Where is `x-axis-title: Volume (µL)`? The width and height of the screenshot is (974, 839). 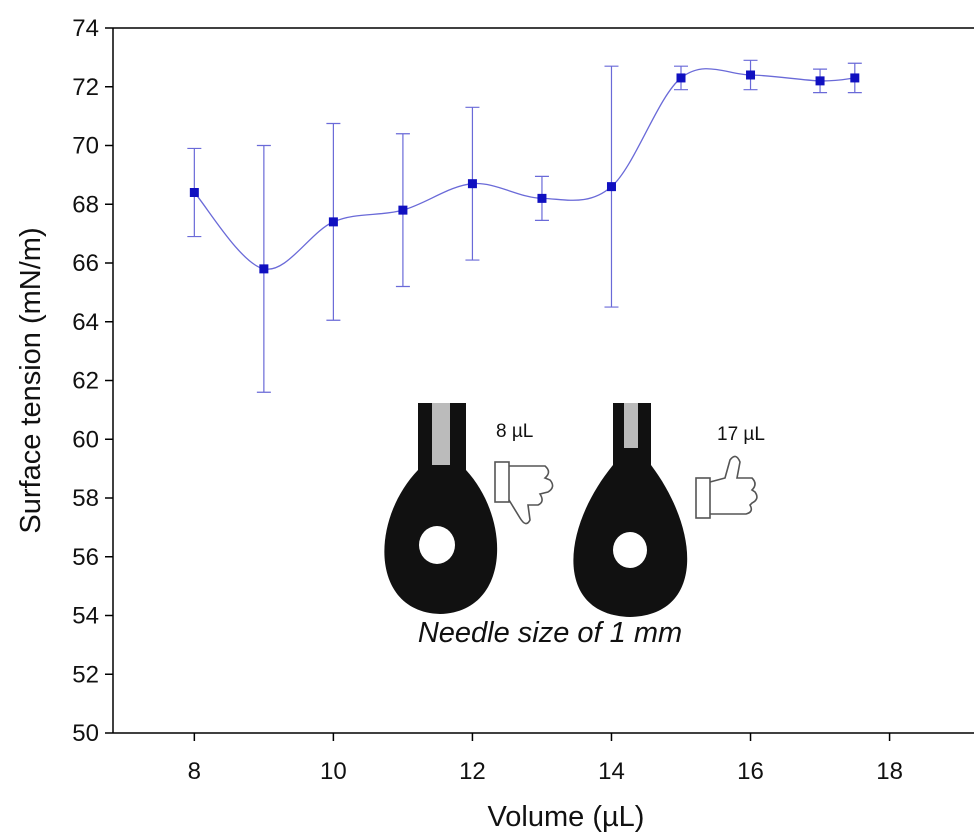
x-axis-title: Volume (µL) is located at coordinates (566, 817).